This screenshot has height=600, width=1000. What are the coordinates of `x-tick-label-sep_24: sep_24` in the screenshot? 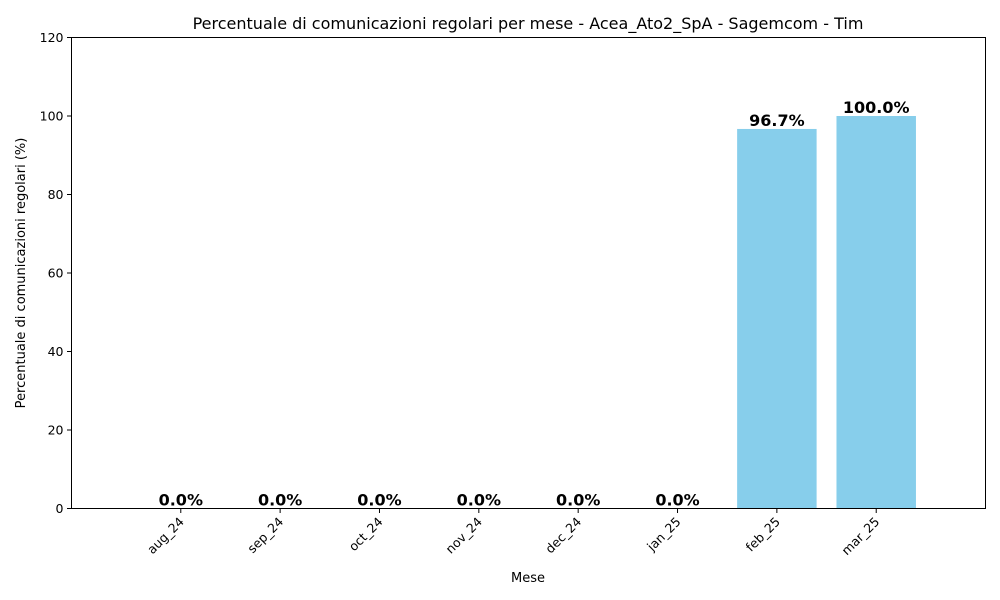 It's located at (265, 535).